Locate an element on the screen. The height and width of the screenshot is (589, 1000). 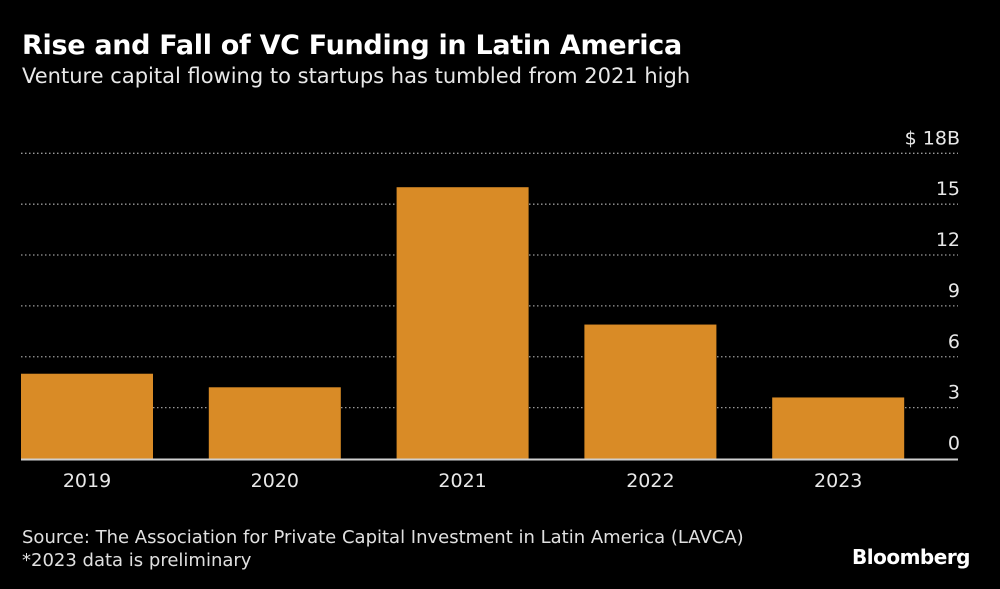
y-tick-label: 6 is located at coordinates (954, 342).